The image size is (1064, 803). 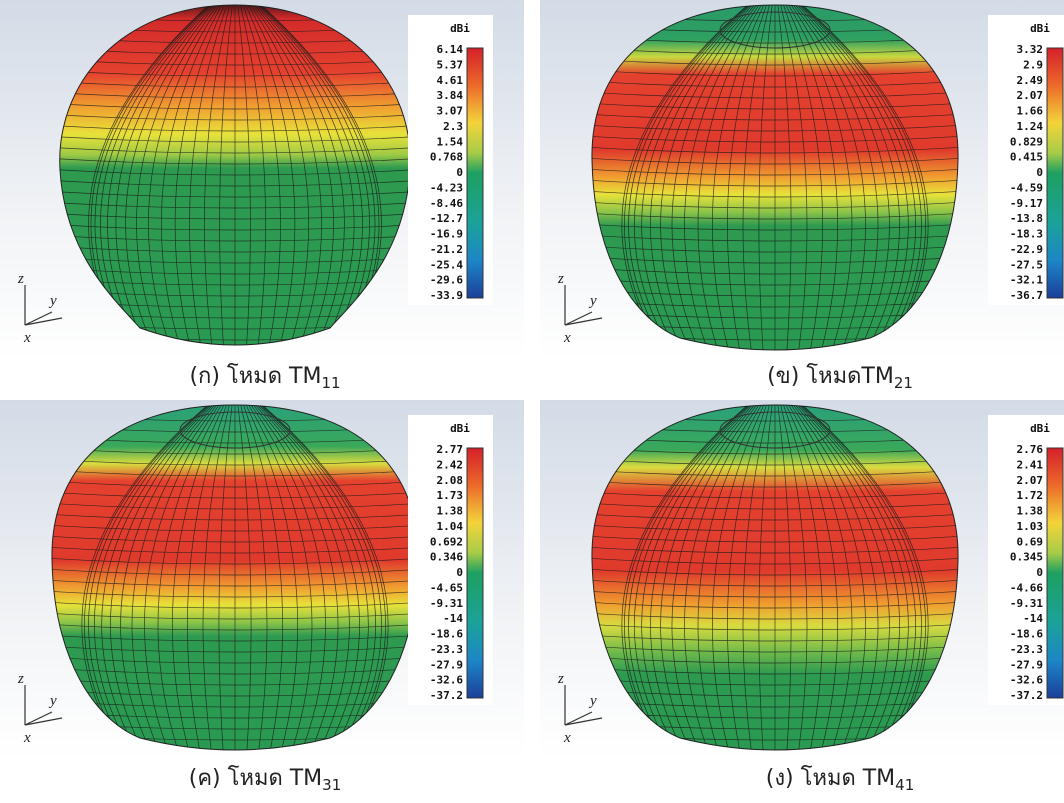 What do you see at coordinates (830, 376) in the screenshot?
I see `caption-text: (ข) โหมดTM` at bounding box center [830, 376].